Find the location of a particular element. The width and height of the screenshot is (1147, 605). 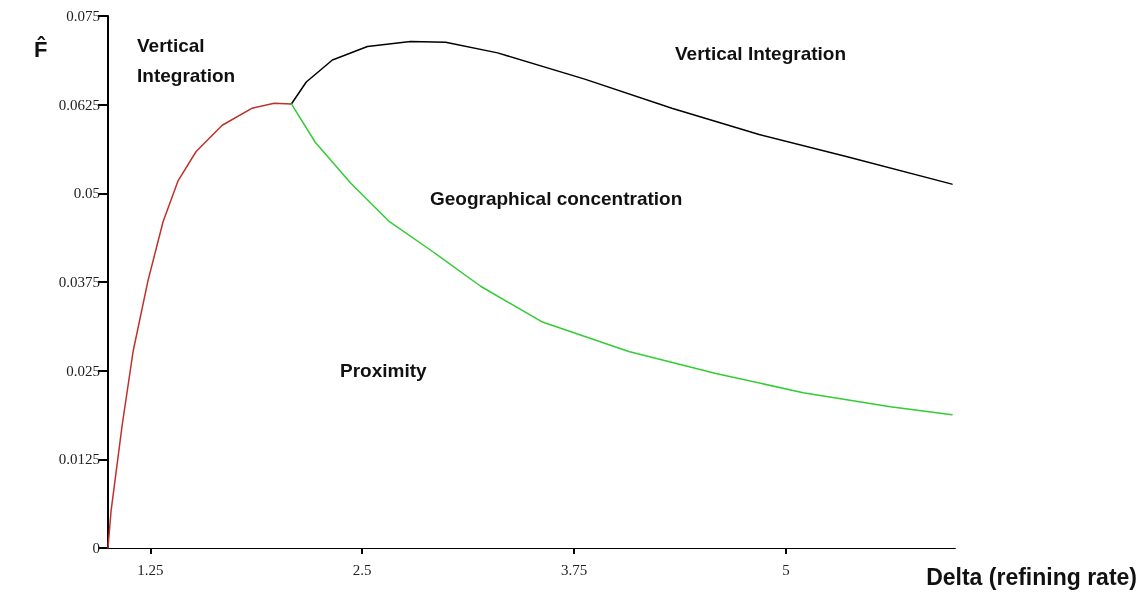

annotation: Proximity is located at coordinates (384, 370).